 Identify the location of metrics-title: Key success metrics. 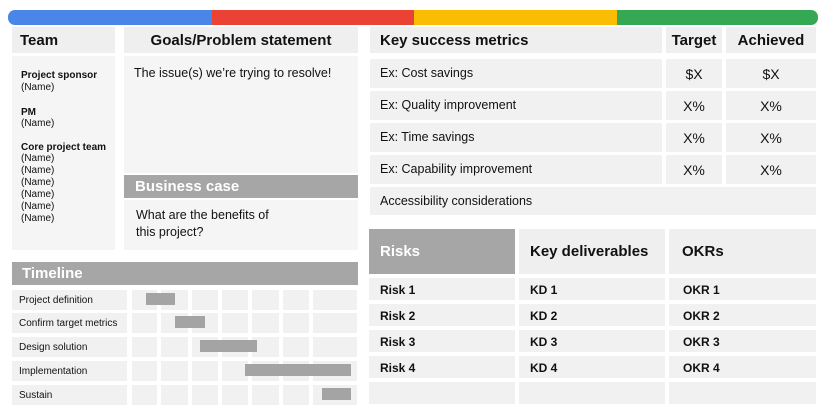
(454, 40).